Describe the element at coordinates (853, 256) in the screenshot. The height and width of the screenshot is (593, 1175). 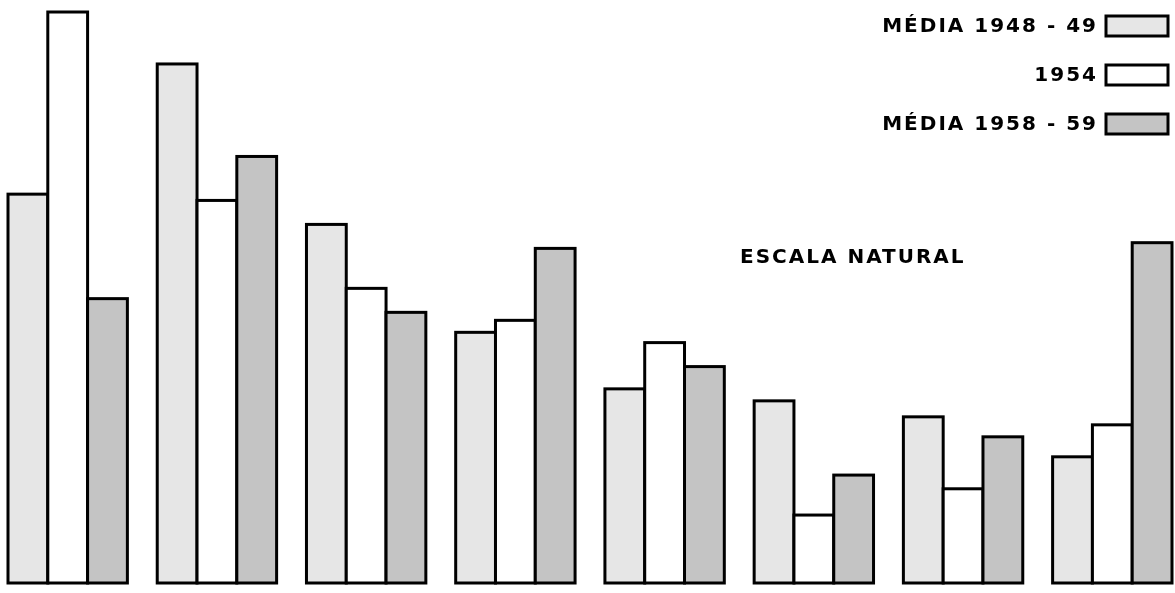
I see `annotation: ESCALA NATURAL` at that location.